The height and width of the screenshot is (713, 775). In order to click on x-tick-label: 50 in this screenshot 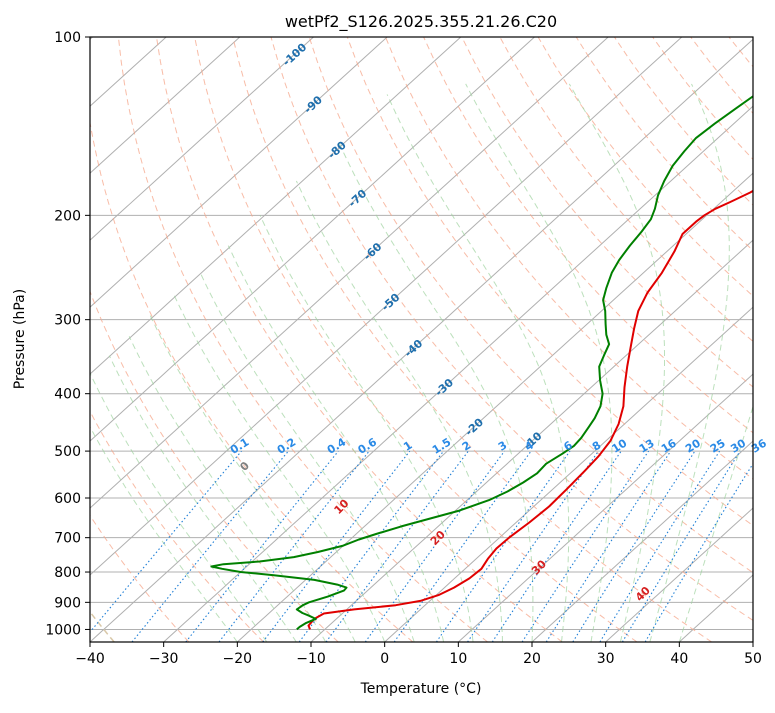, I will do `click(753, 659)`.